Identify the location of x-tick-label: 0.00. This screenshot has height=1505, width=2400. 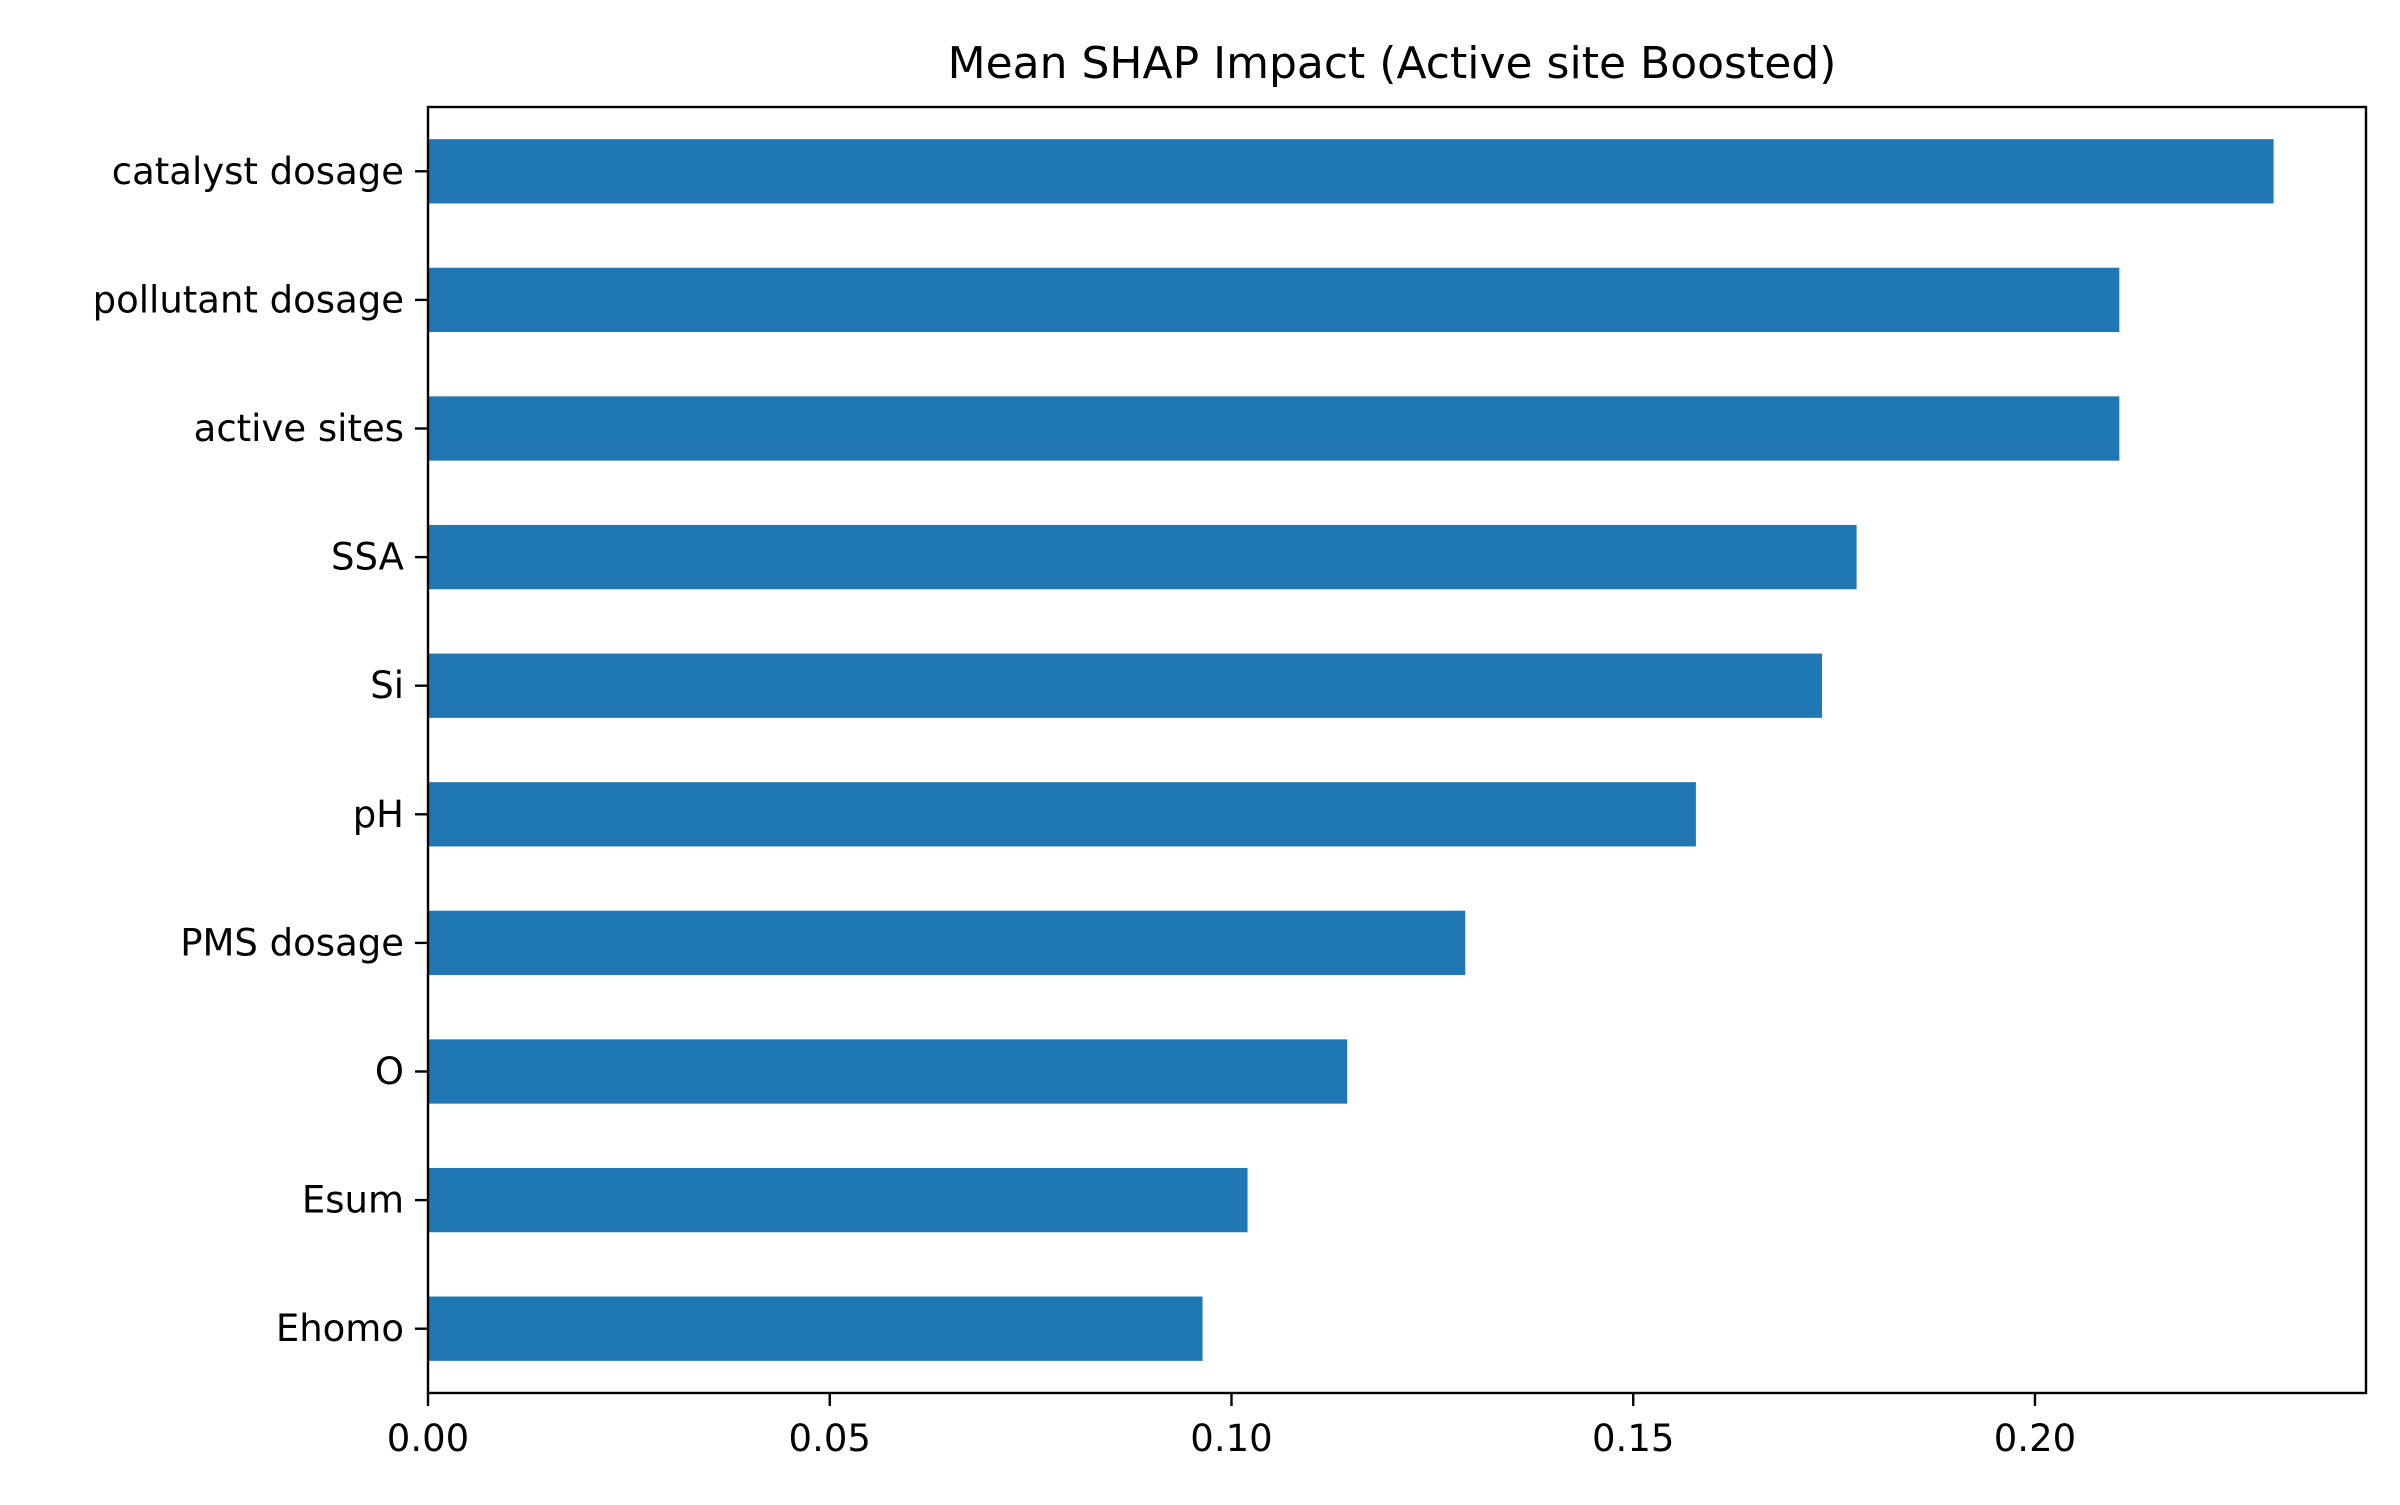
(428, 1438).